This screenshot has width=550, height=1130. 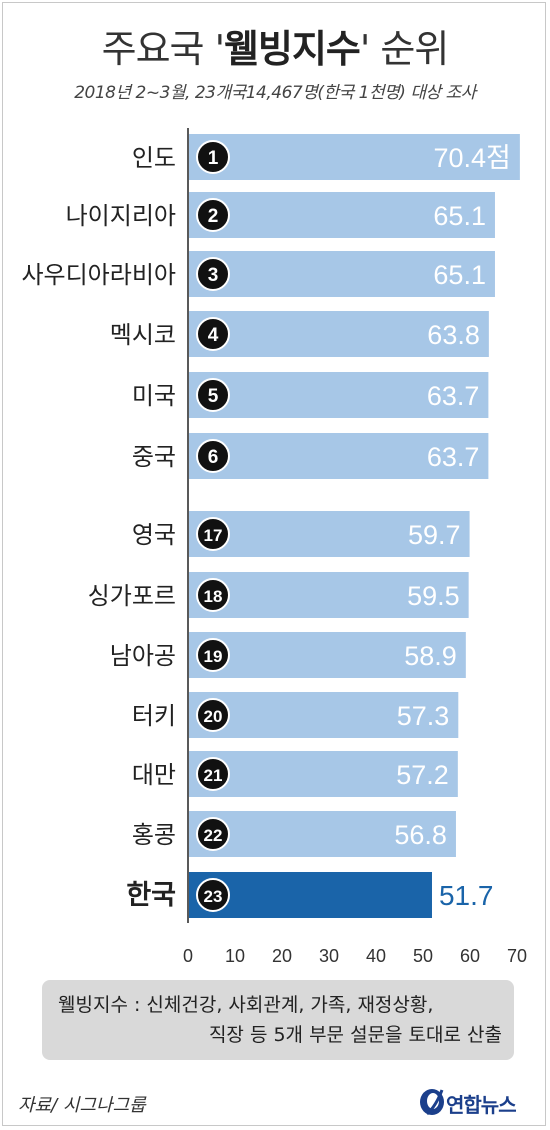 What do you see at coordinates (423, 956) in the screenshot?
I see `x-tick-label: 50` at bounding box center [423, 956].